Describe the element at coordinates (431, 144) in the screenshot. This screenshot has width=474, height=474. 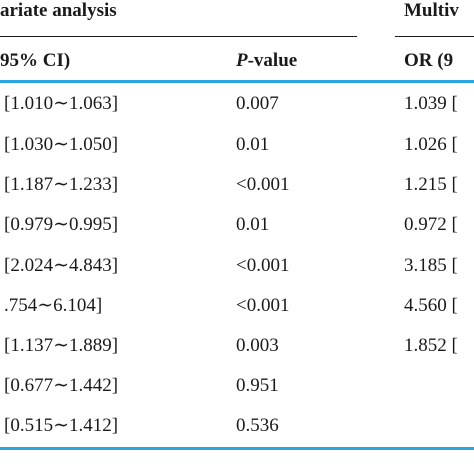
I see `or-cell: 1.026 [` at that location.